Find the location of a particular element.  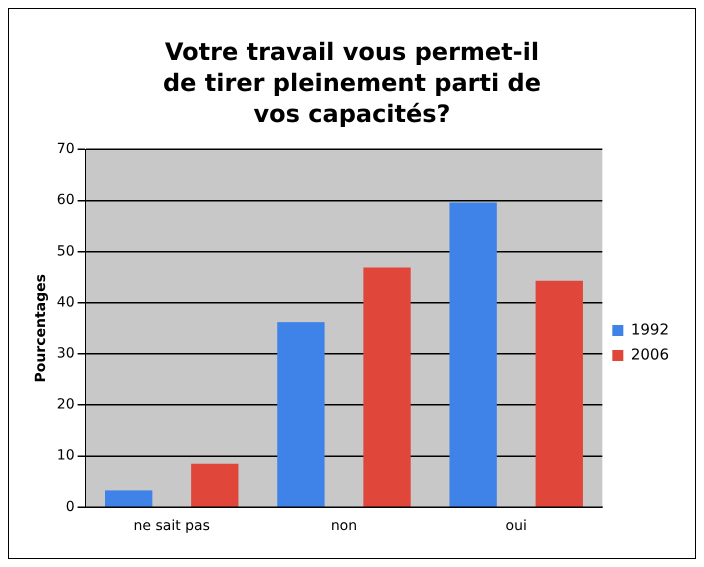

y-tick-label: 60 is located at coordinates (65, 200).